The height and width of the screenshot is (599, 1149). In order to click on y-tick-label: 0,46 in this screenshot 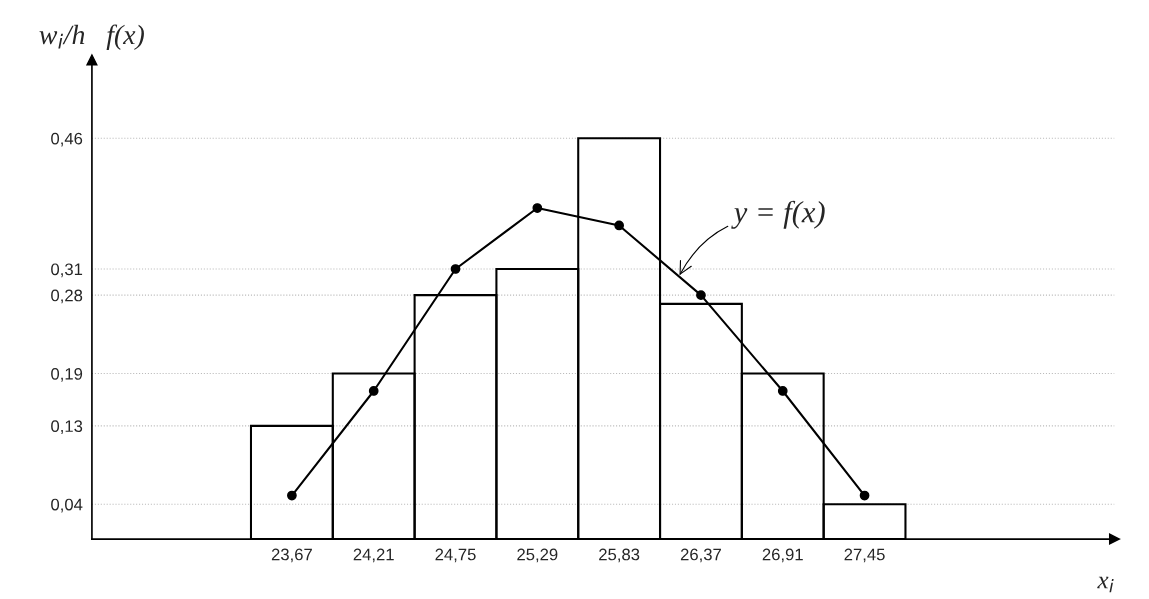, I will do `click(67, 139)`.